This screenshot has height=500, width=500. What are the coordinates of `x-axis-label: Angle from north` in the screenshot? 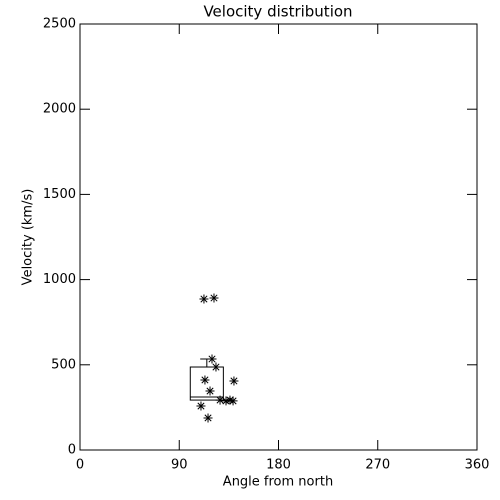 It's located at (278, 482).